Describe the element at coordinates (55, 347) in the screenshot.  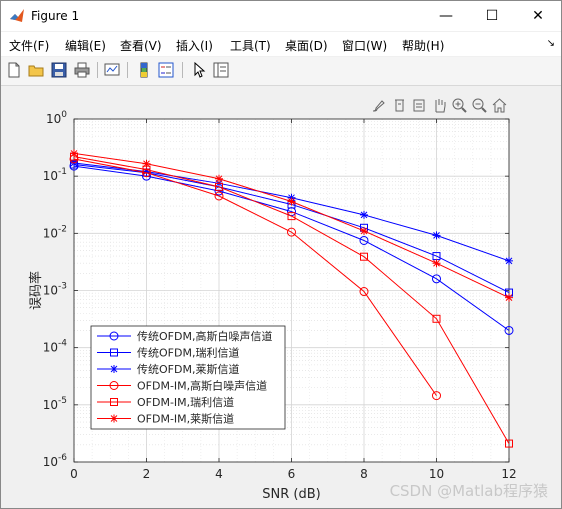
I see `y-tick-label: 10⁻⁴` at that location.